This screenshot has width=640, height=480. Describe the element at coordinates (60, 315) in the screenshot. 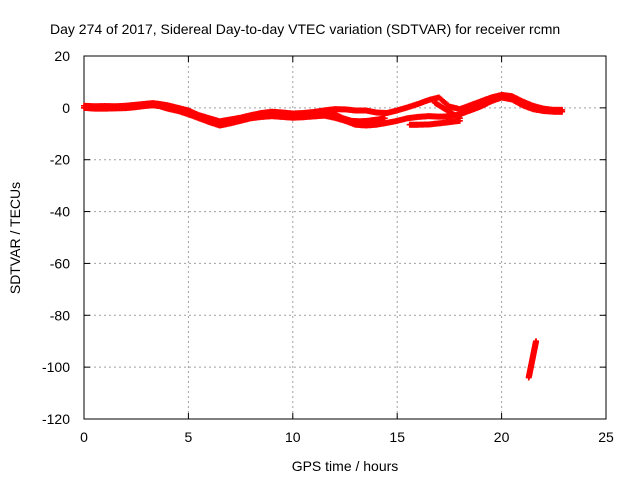

I see `y-tick-label: -80` at that location.